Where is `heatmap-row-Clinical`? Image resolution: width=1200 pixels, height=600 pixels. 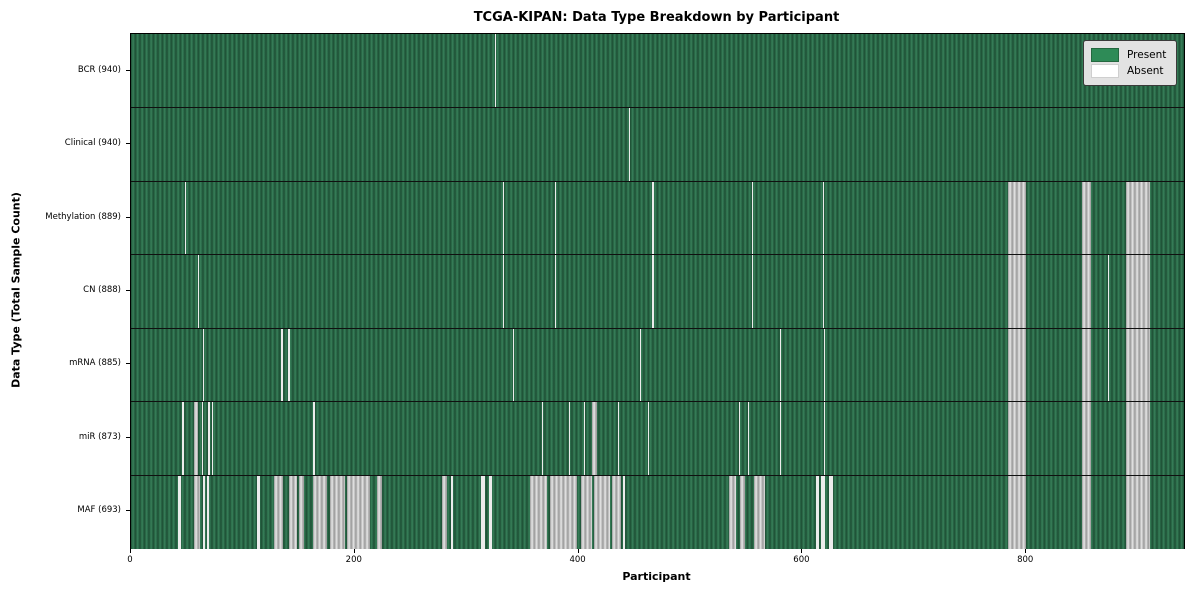
heatmap-row-Clinical is located at coordinates (657, 144).